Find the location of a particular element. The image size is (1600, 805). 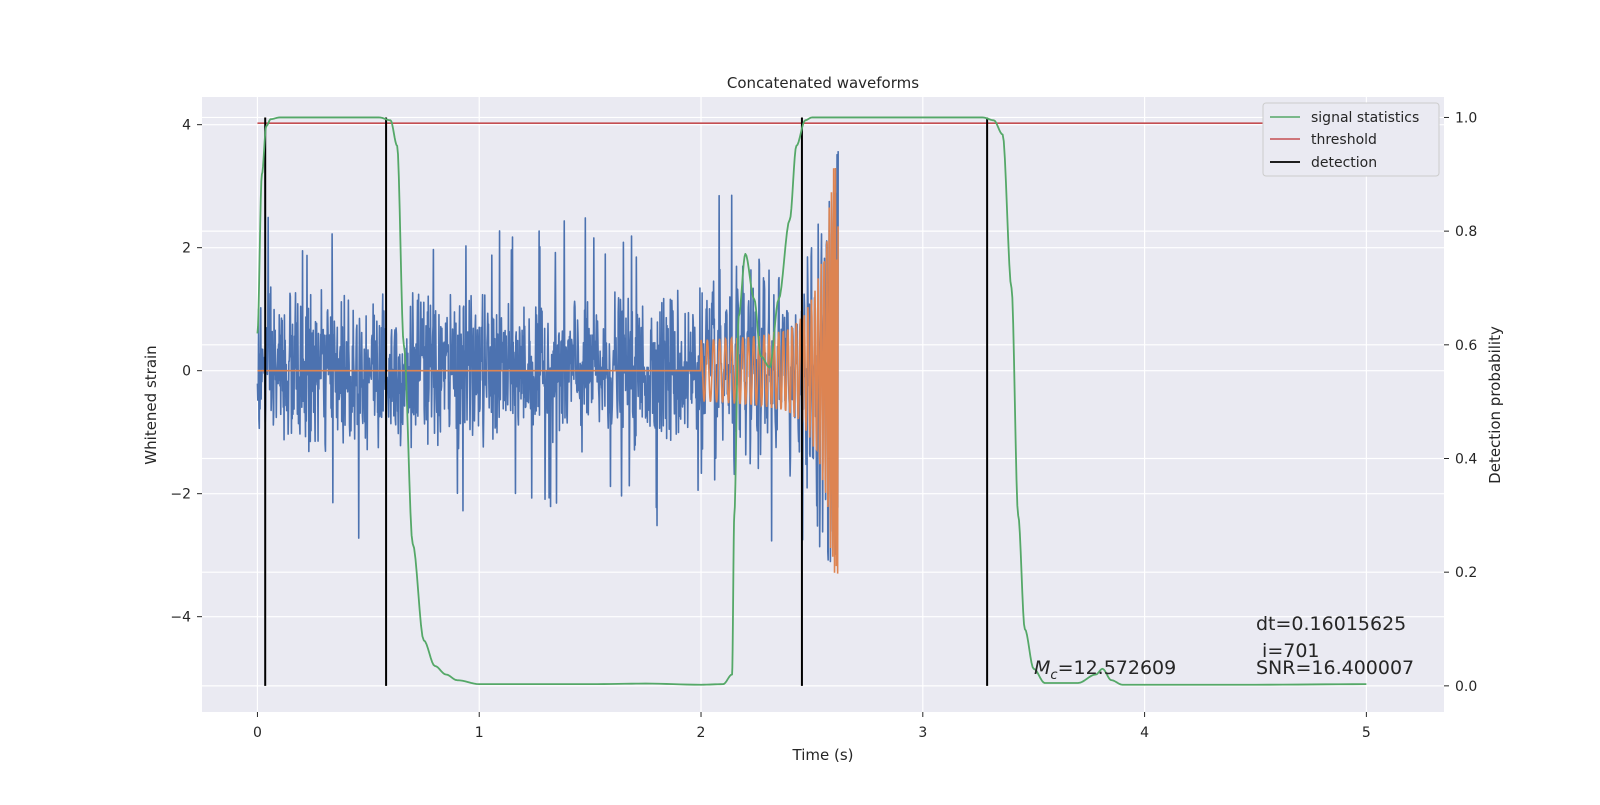

legend: signal statistics threshold detection is located at coordinates (1351, 139).